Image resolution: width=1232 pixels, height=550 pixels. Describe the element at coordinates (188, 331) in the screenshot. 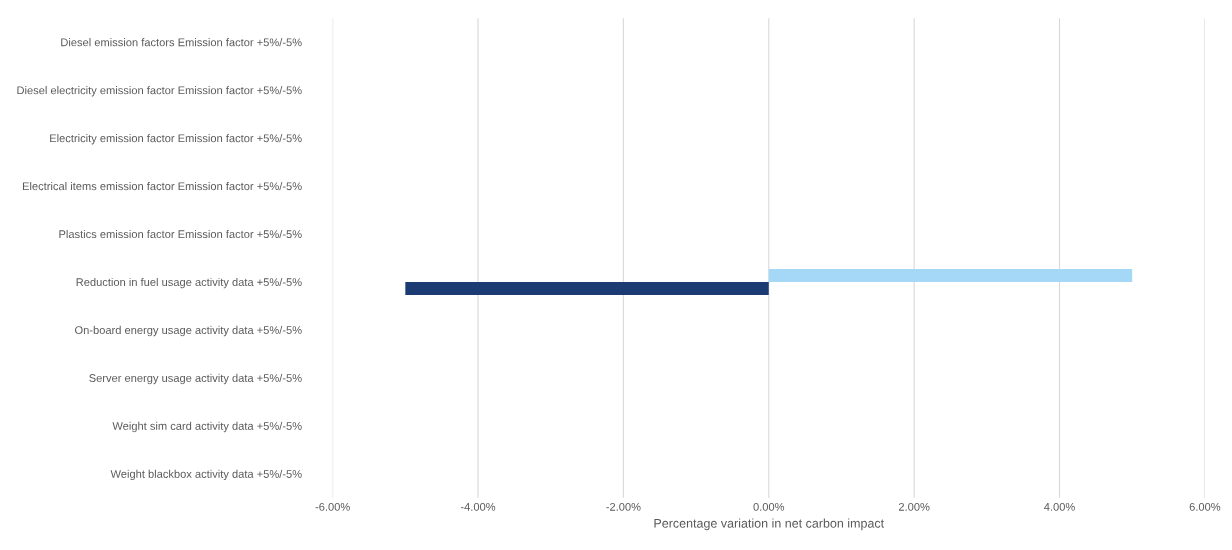

I see `y-tick-label: On-board energy usage activity data +5%/-5%` at that location.